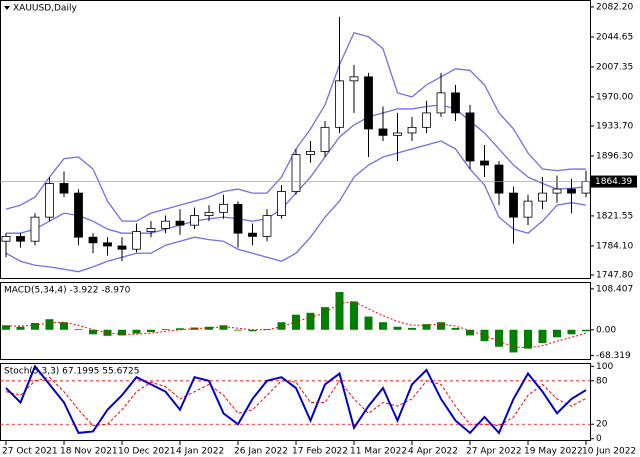  Describe the element at coordinates (320, 452) in the screenshot. I see `x-tick-label: 17 Feb 2022` at that location.